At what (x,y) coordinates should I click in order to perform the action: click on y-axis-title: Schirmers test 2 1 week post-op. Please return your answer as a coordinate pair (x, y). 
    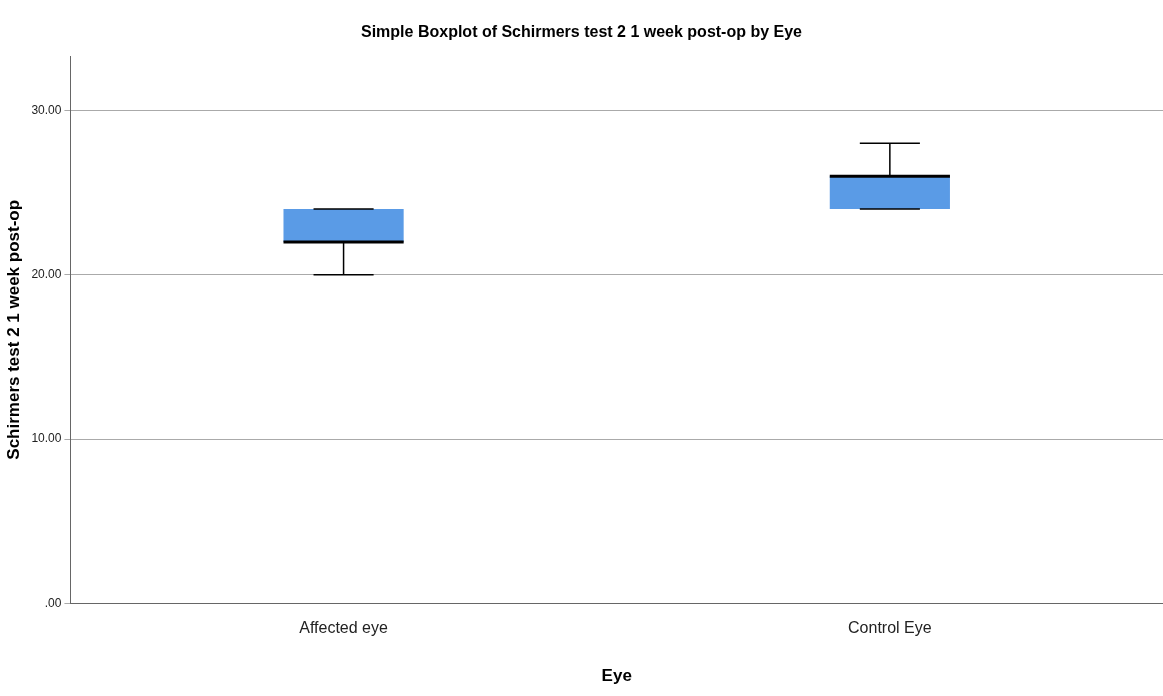
    Looking at the image, I should click on (13, 329).